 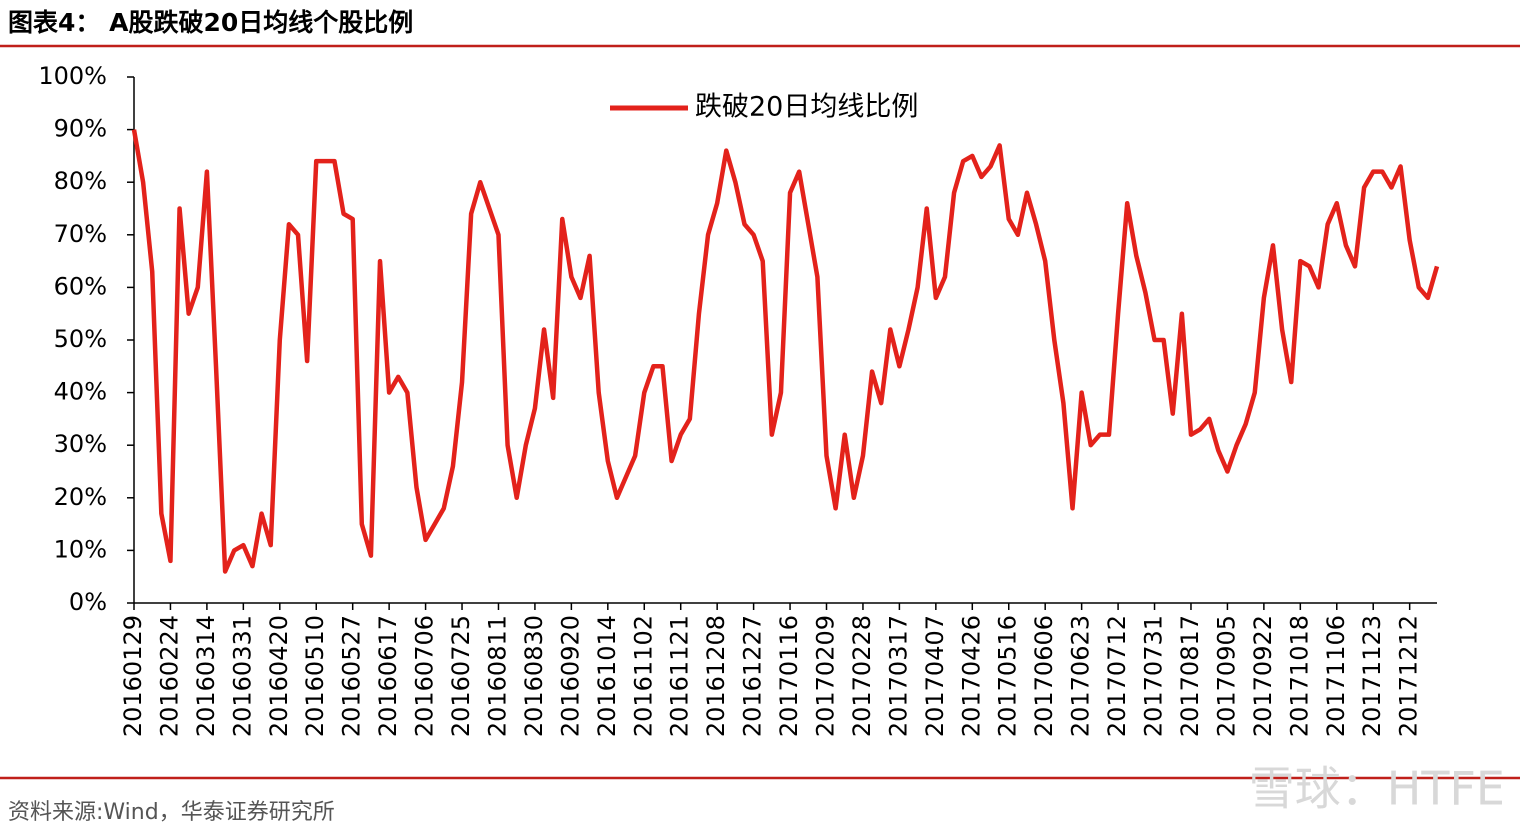 What do you see at coordinates (80, 392) in the screenshot?
I see `y-tick-label: 40%` at bounding box center [80, 392].